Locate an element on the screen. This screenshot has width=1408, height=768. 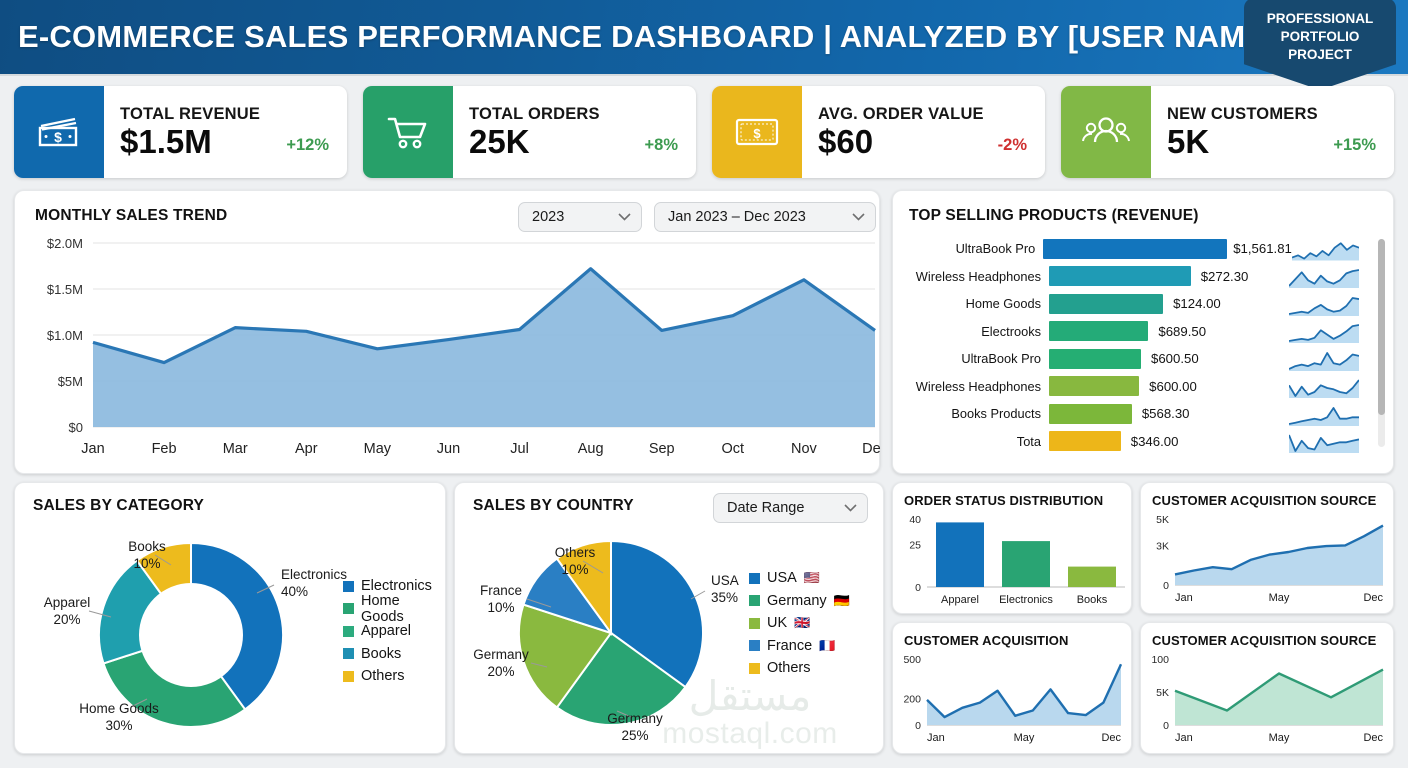
svg-text: 500 is located at coordinates (912, 660).